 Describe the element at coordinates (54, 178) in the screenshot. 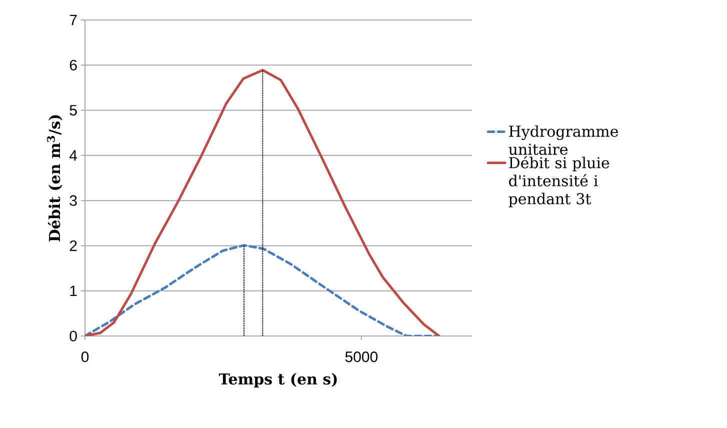

I see `y-axis-title: Débit (en m$^{3}$/s)` at that location.